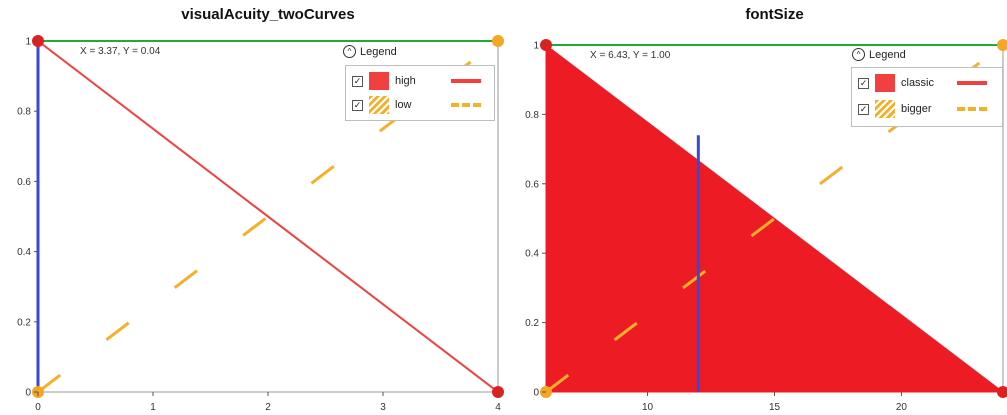 Image resolution: width=1007 pixels, height=415 pixels. Describe the element at coordinates (153, 407) in the screenshot. I see `x-tick-label: 1` at that location.